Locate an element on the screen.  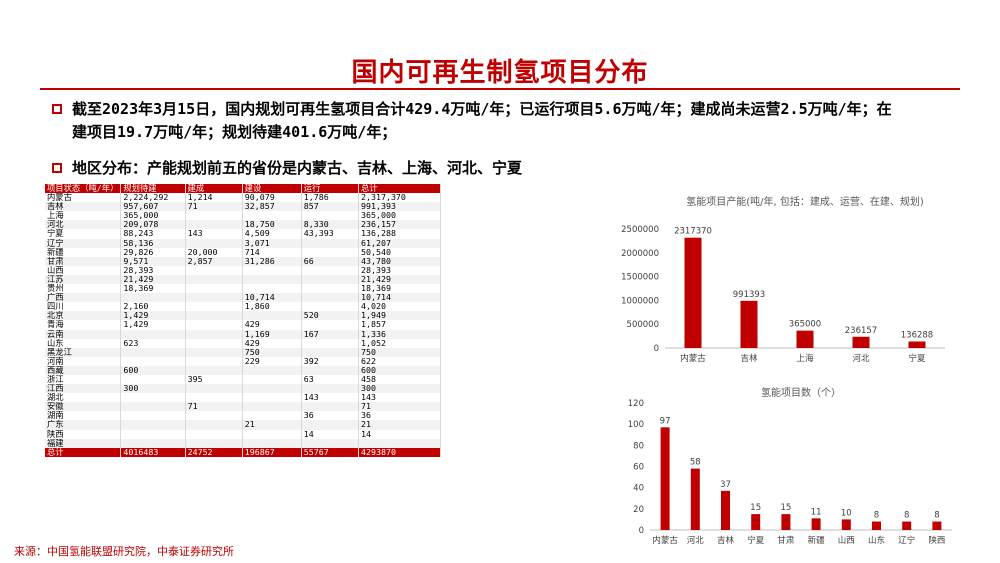
province-cell: 新疆 is located at coordinates (83, 252).